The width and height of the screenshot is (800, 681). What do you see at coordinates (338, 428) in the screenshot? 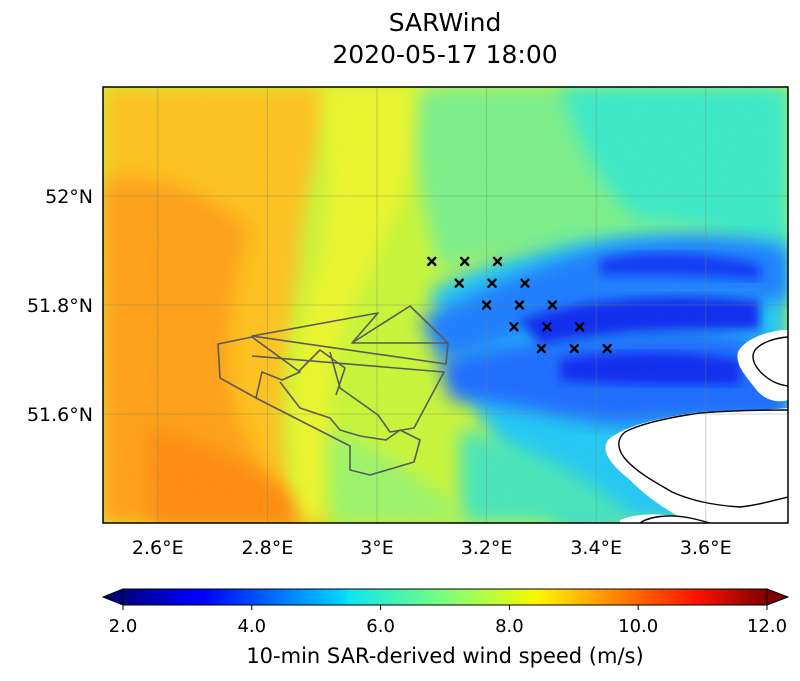
I see `windfarm-outline-south` at bounding box center [338, 428].